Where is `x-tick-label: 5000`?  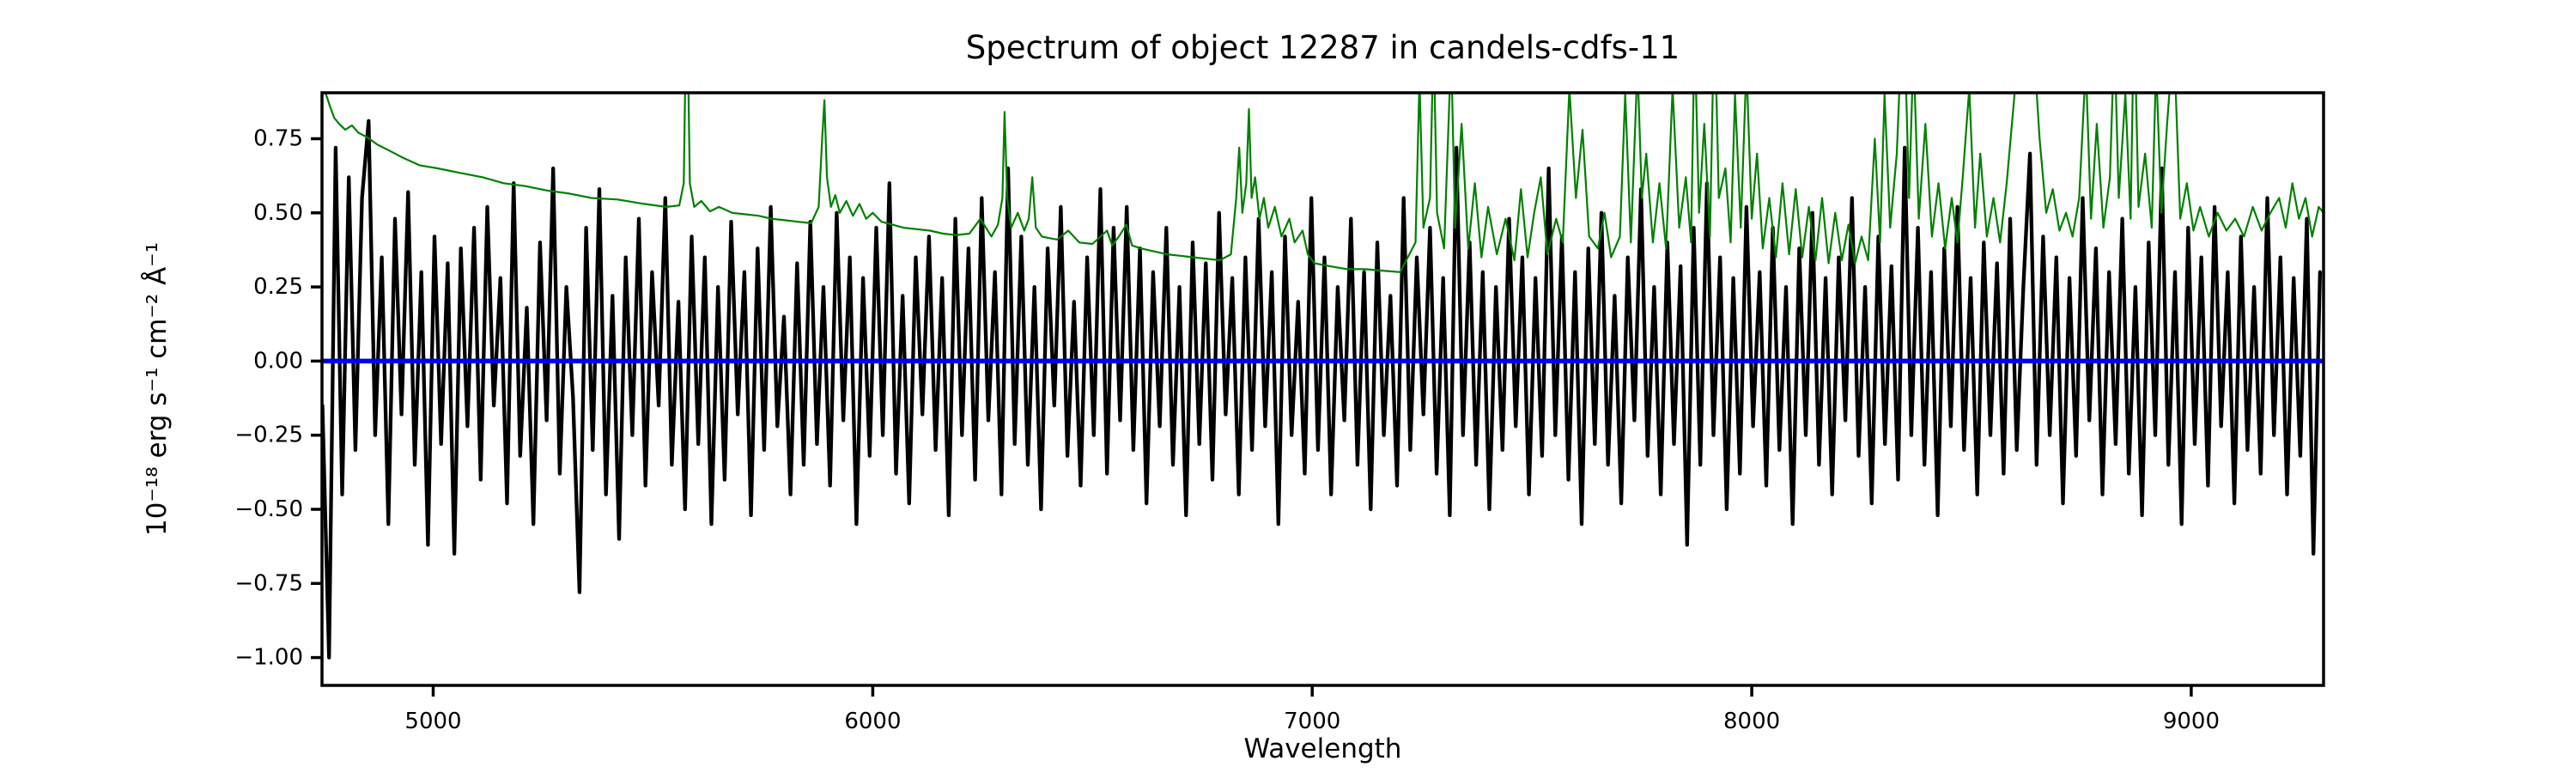
x-tick-label: 5000 is located at coordinates (432, 721).